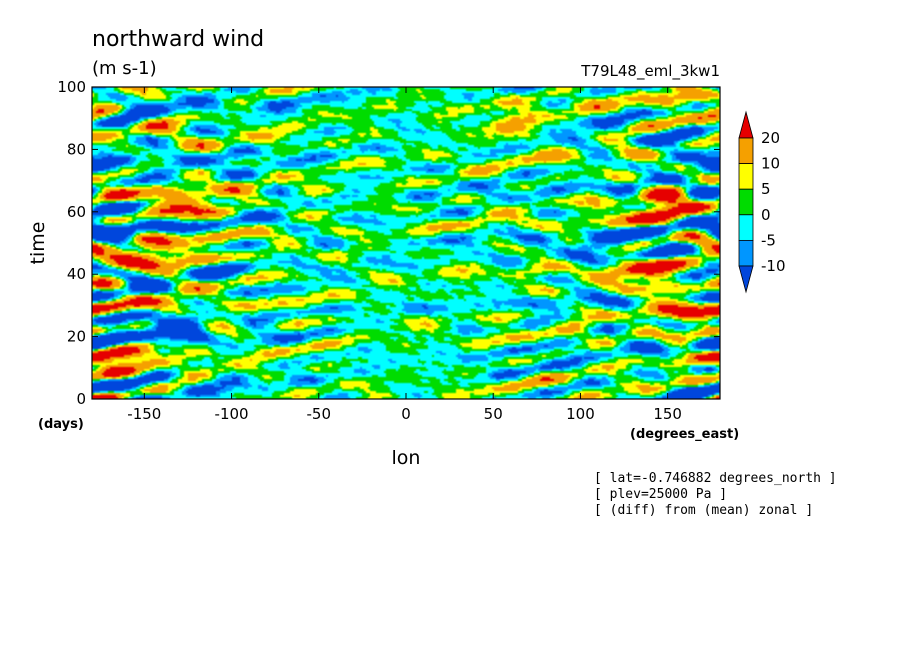 The image size is (904, 654). I want to click on colorbar-label: -5, so click(768, 240).